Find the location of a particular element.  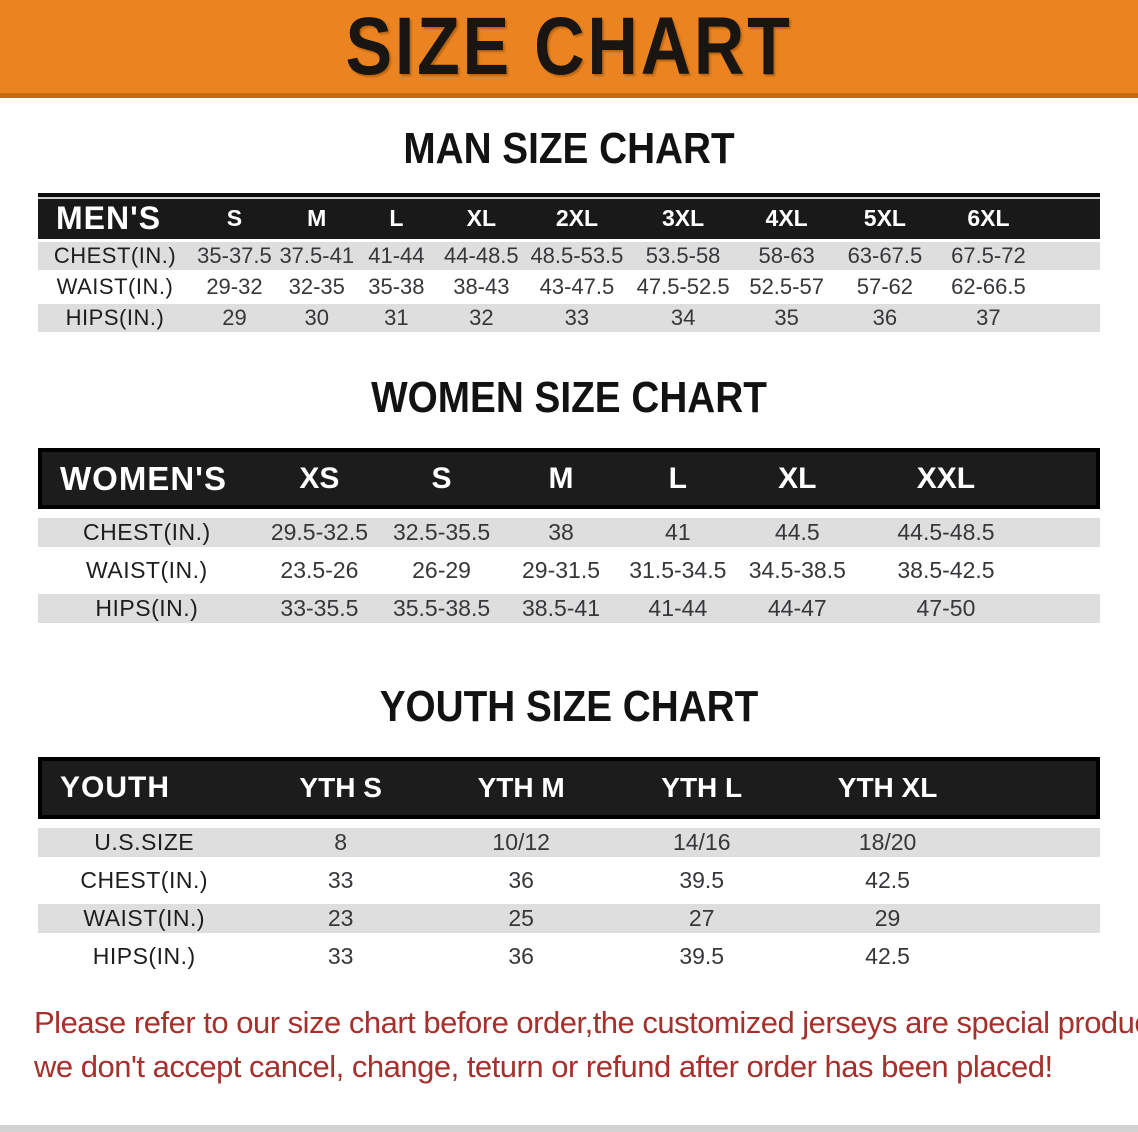

size-column-header: YTH S is located at coordinates (340, 788).